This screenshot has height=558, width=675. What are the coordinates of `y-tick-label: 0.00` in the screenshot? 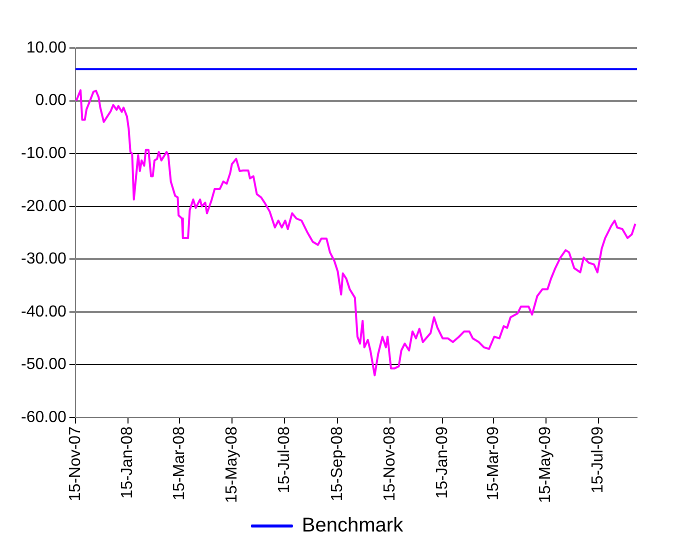 It's located at (50, 101).